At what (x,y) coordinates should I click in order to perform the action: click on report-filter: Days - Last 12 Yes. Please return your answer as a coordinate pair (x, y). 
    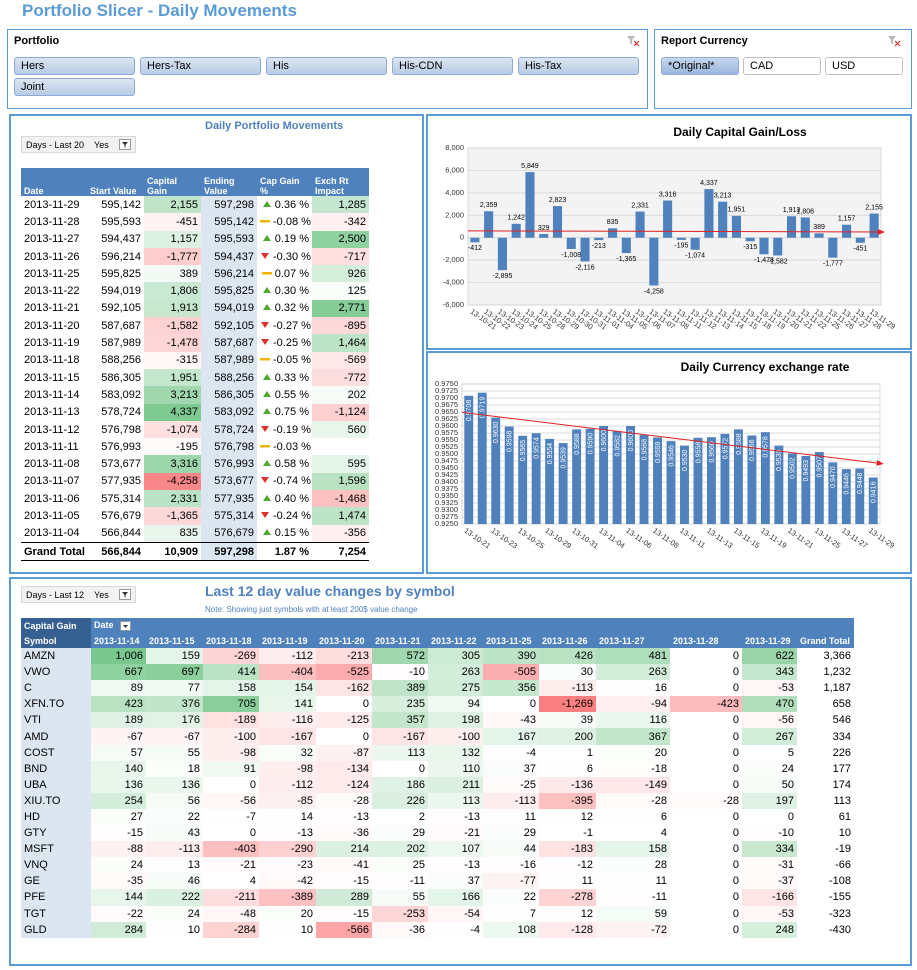
    Looking at the image, I should click on (78, 594).